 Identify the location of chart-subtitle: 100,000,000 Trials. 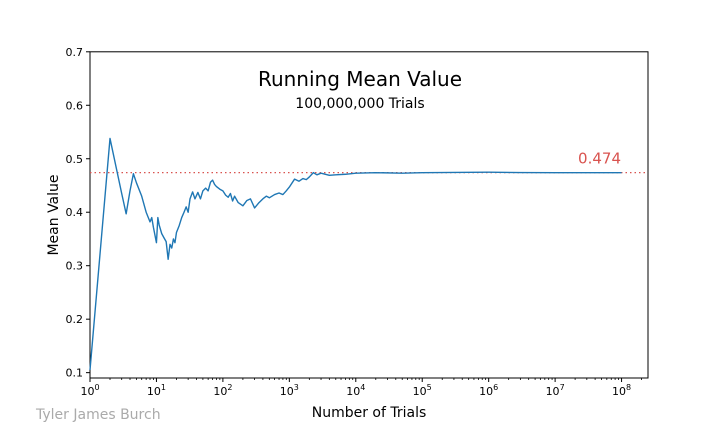
(359, 104).